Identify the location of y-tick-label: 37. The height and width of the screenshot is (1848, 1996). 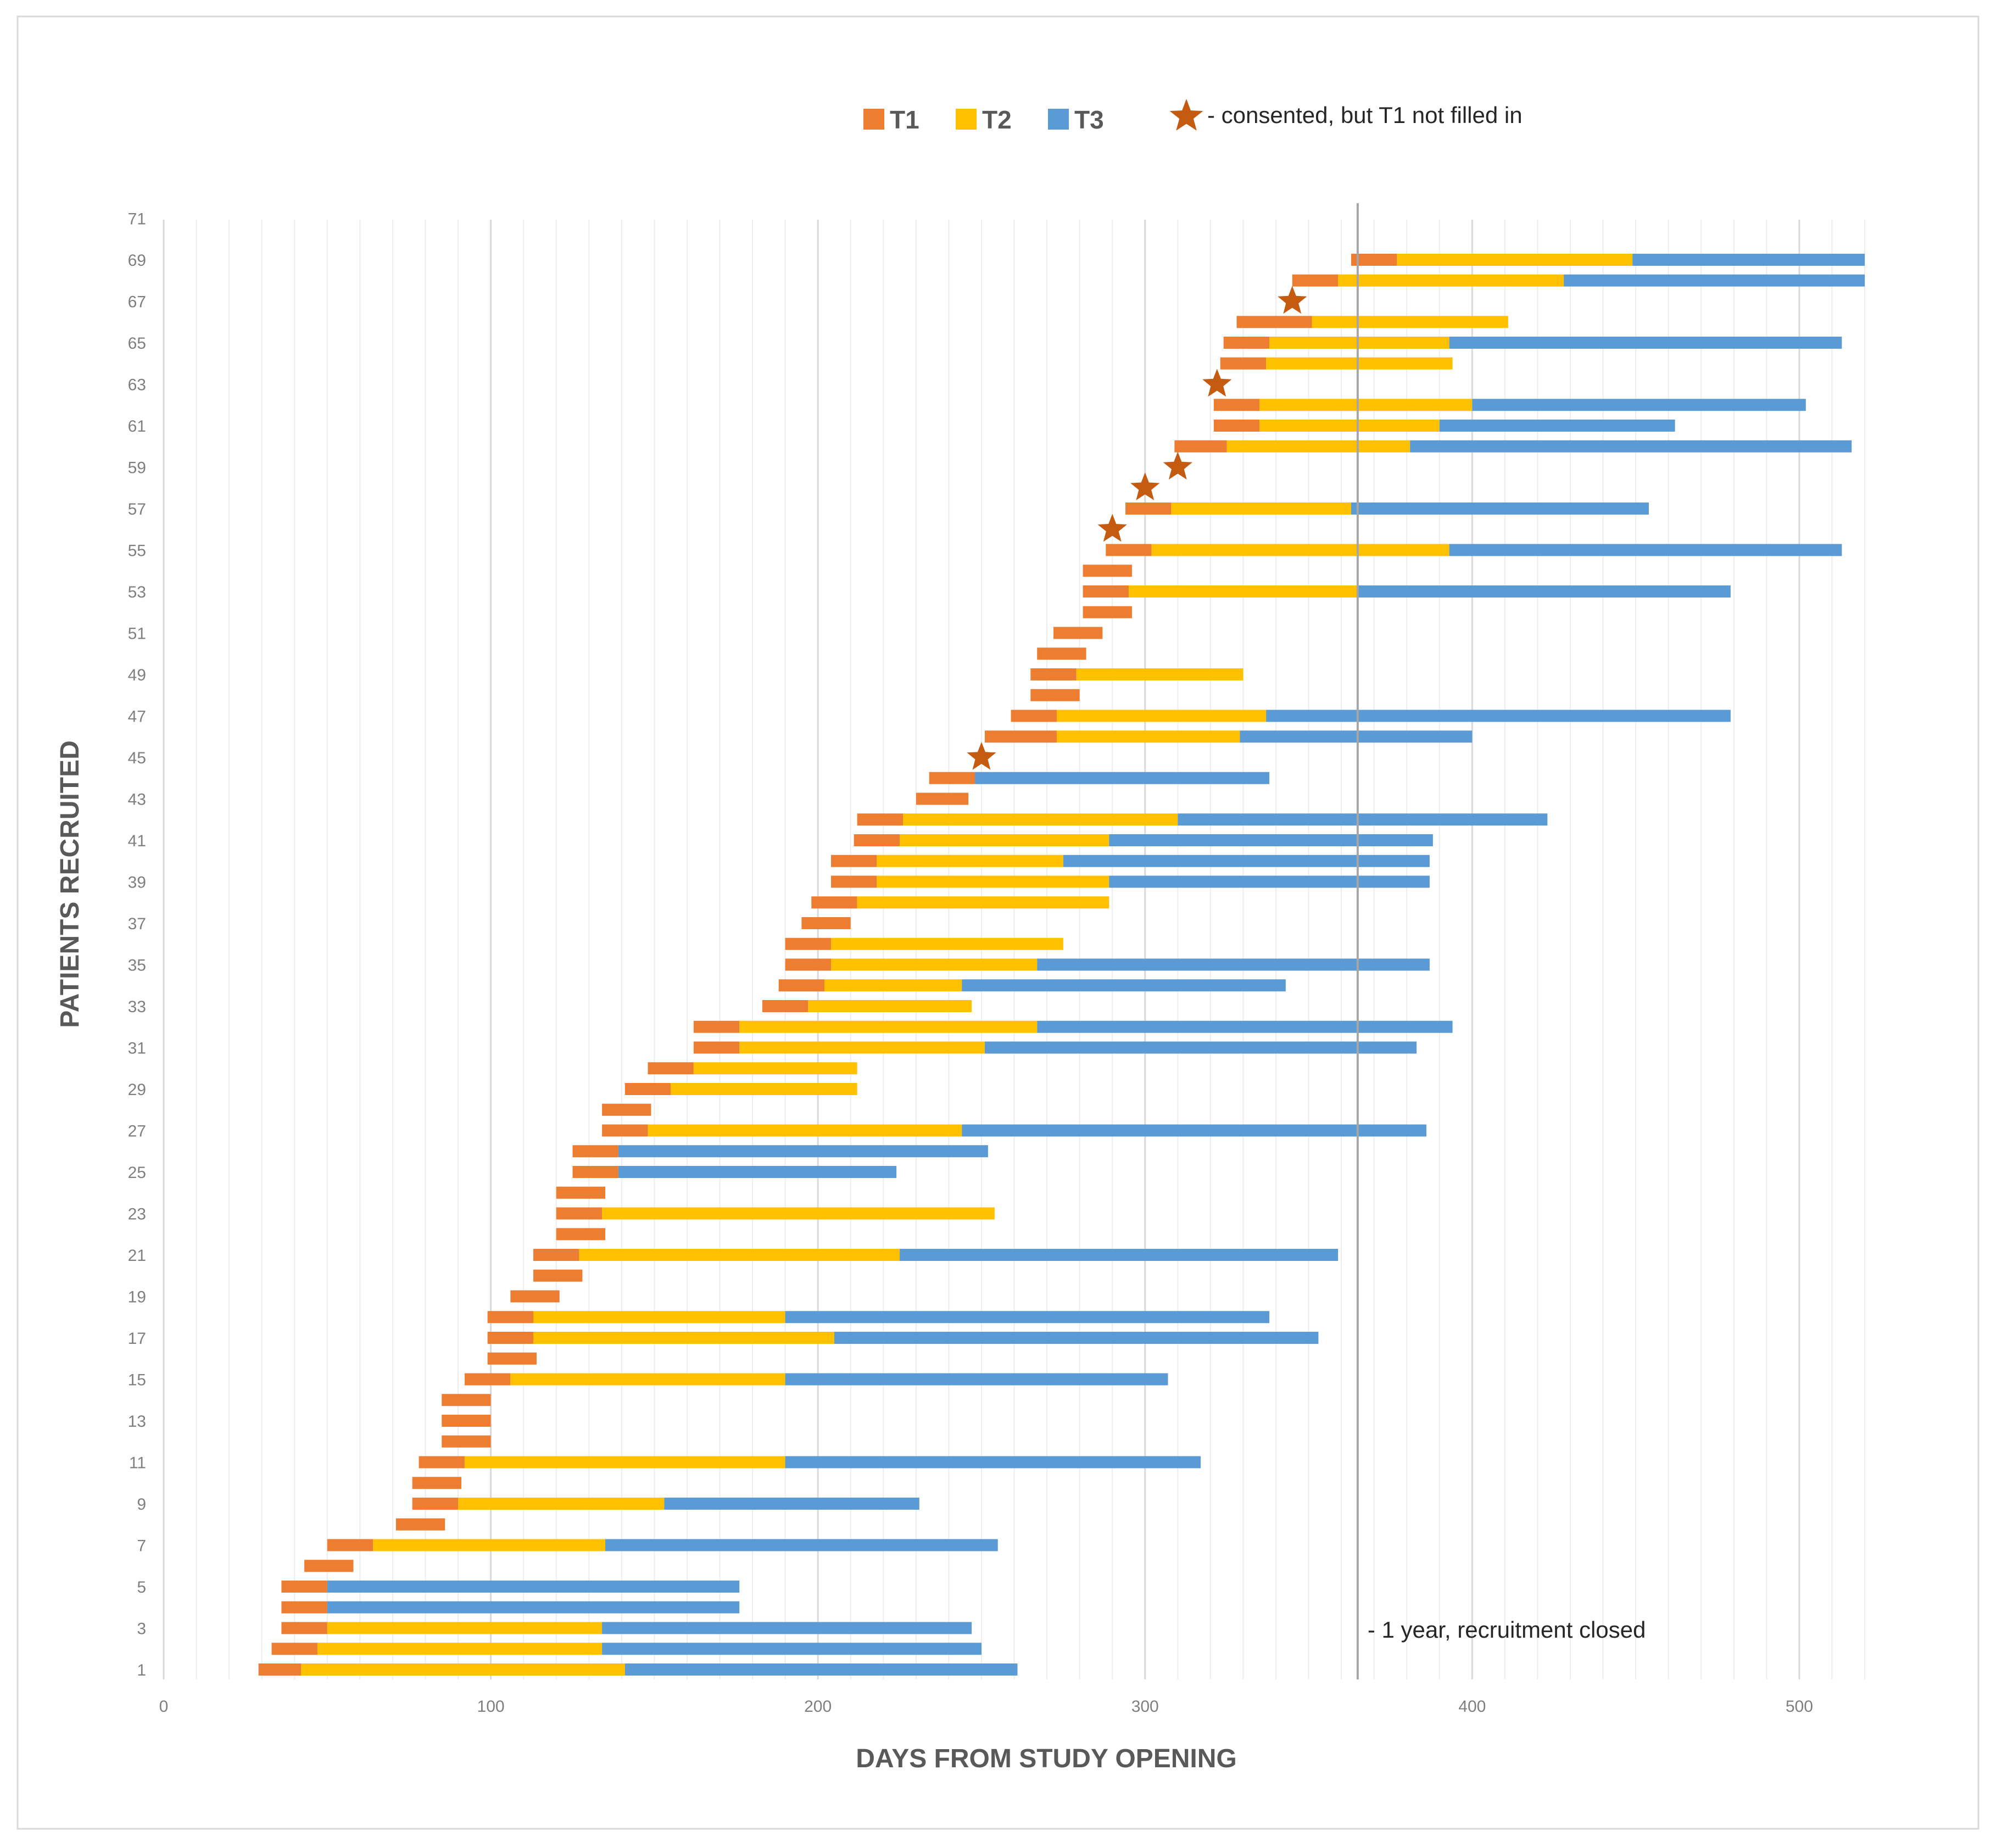
(137, 924).